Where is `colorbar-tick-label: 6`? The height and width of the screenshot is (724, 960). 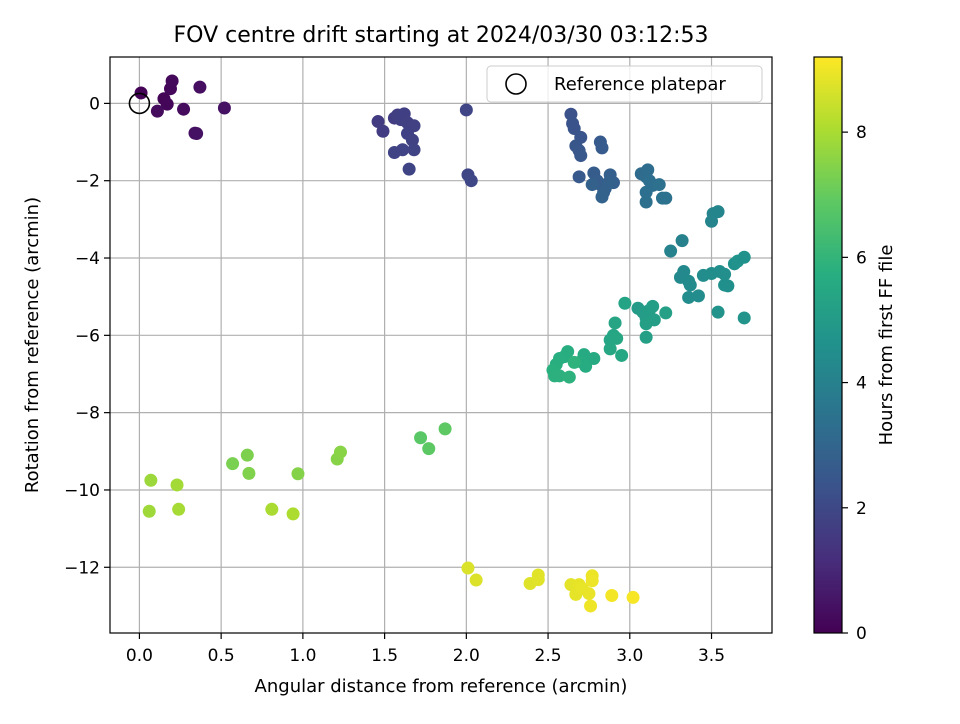 colorbar-tick-label: 6 is located at coordinates (861, 258).